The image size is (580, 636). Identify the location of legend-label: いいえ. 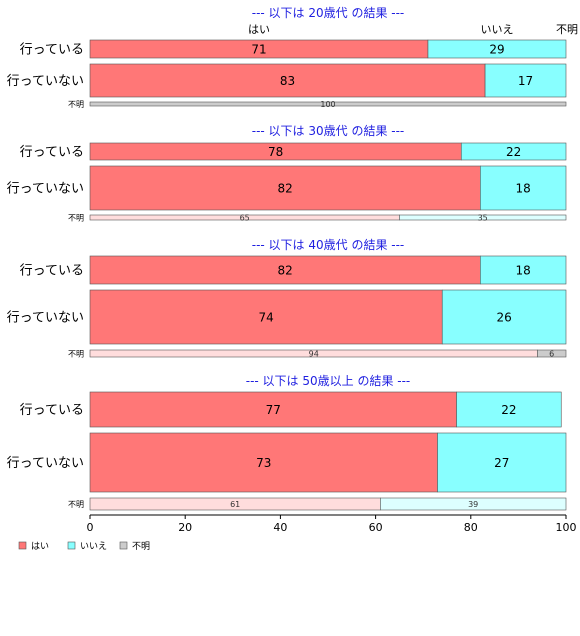
(93, 546).